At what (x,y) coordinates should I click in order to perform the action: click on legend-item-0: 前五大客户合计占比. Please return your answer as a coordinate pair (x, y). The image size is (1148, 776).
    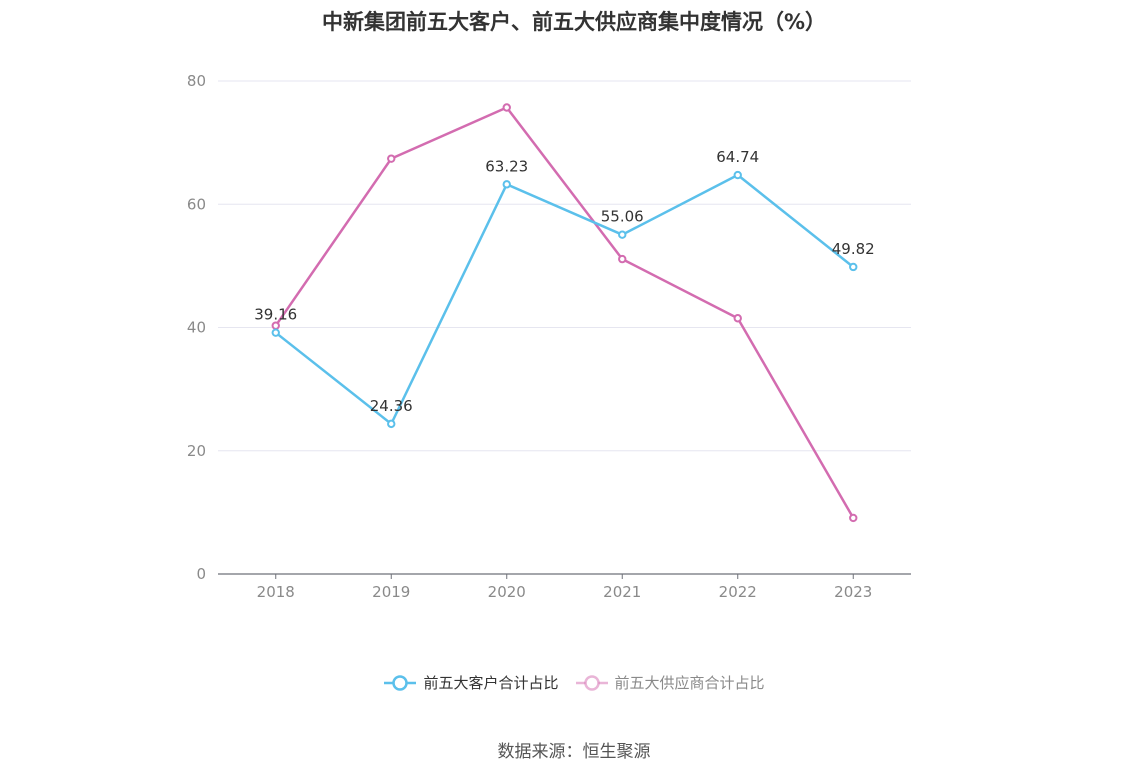
    Looking at the image, I should click on (471, 682).